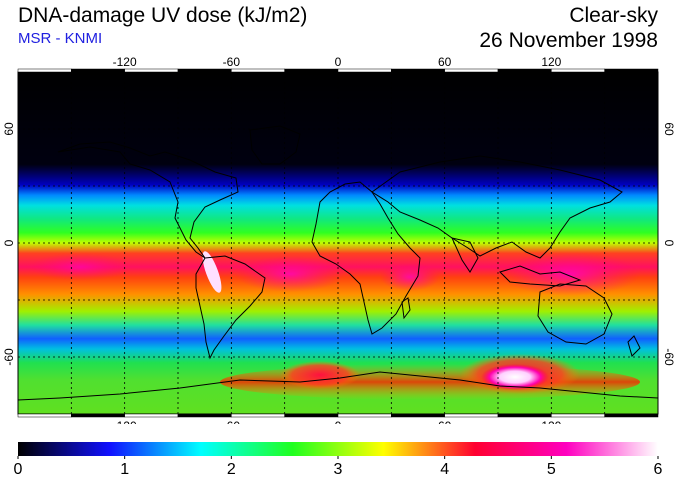  Describe the element at coordinates (230, 307) in the screenshot. I see `coastline-south-america` at that location.